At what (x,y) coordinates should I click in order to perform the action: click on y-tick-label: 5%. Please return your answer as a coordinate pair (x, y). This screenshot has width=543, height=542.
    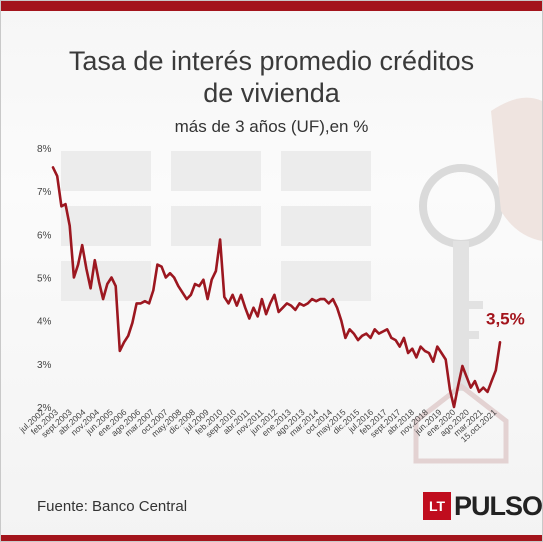
    Looking at the image, I should click on (44, 279).